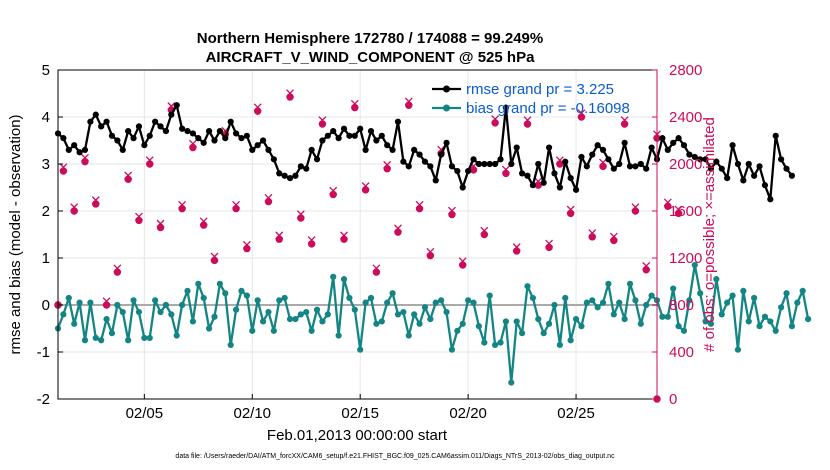 Image resolution: width=830 pixels, height=470 pixels. Describe the element at coordinates (46, 305) in the screenshot. I see `left-tick-label: 0` at that location.